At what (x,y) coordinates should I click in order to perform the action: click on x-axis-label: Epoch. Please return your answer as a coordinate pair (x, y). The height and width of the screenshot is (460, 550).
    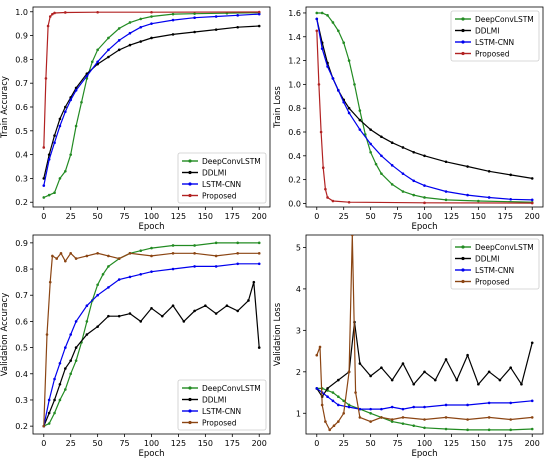
    Looking at the image, I should click on (424, 227).